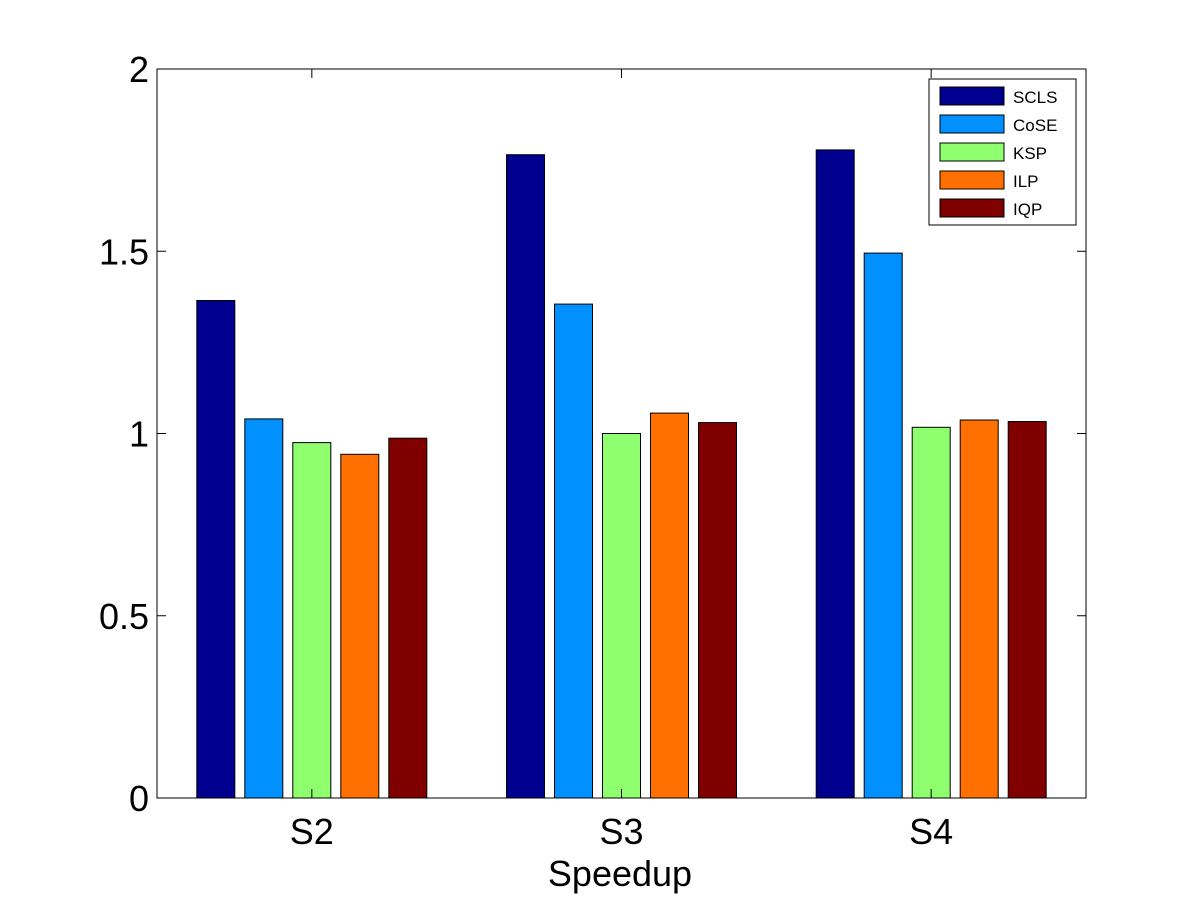 Image resolution: width=1200 pixels, height=900 pixels. What do you see at coordinates (139, 798) in the screenshot?
I see `y-tick-label: 0` at bounding box center [139, 798].